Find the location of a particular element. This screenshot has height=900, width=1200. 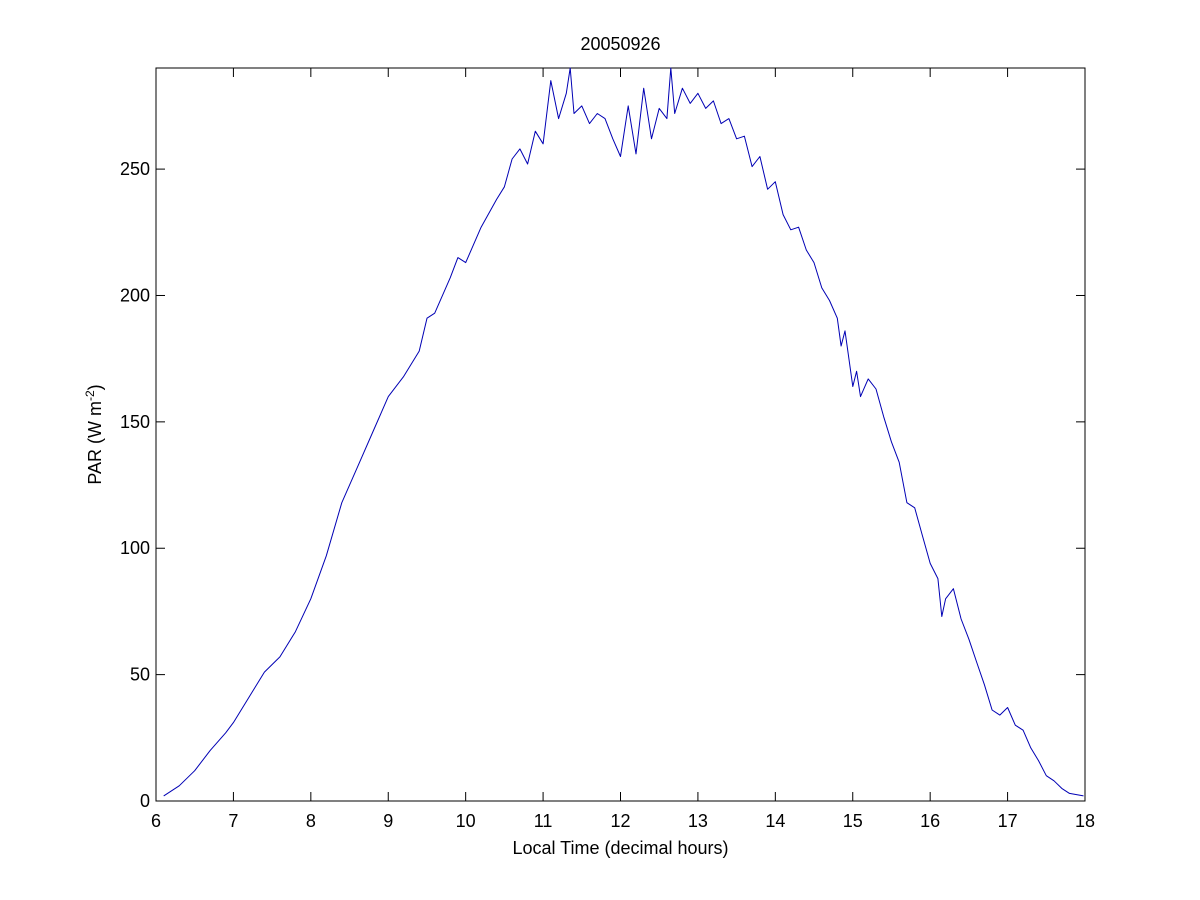

y-tick-label: 50 is located at coordinates (140, 675).